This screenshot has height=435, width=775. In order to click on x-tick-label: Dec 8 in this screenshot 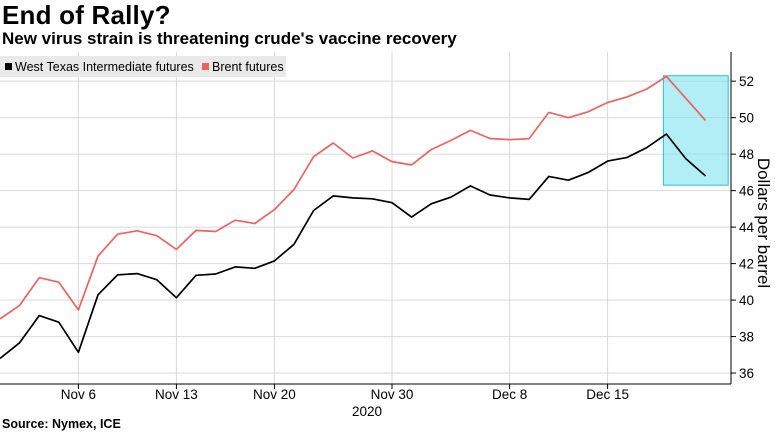, I will do `click(509, 394)`.